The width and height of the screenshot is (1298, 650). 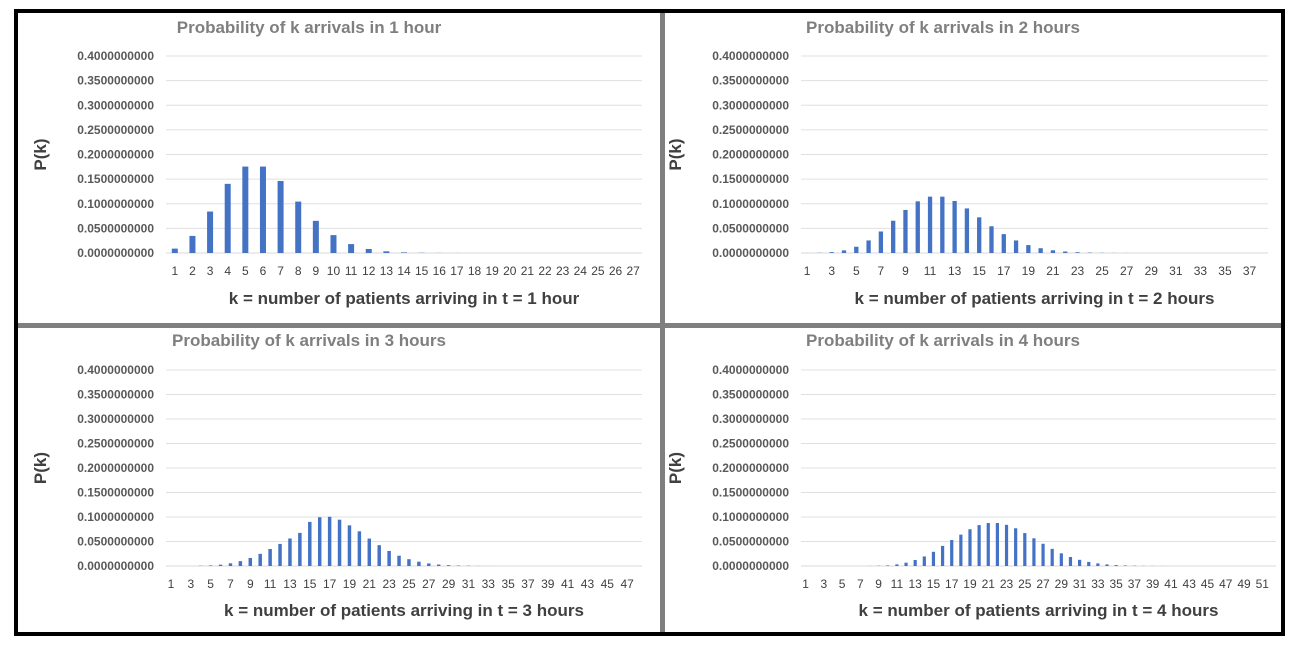 What do you see at coordinates (943, 340) in the screenshot?
I see `chart-title: Probability of k arrivals in 4 hours` at bounding box center [943, 340].